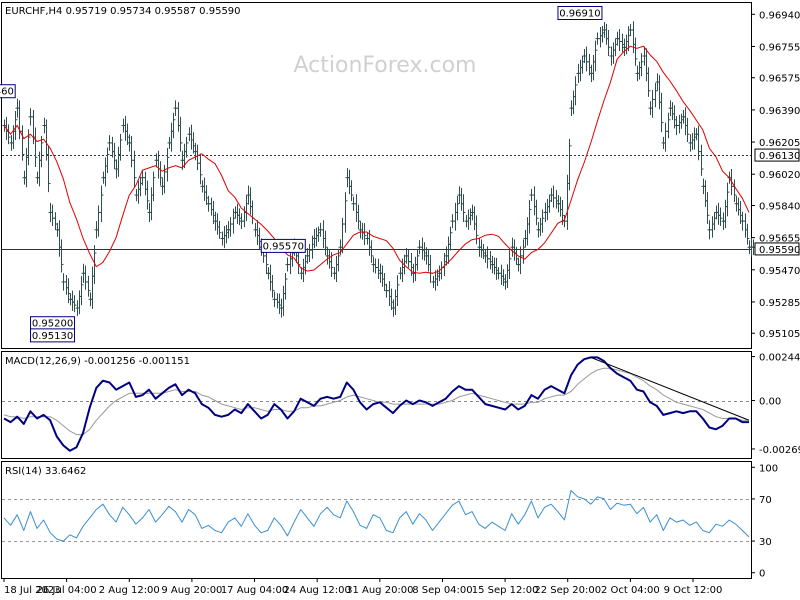 The height and width of the screenshot is (600, 800). What do you see at coordinates (779, 358) in the screenshot?
I see `macd-tick-label: 0.002446` at bounding box center [779, 358].